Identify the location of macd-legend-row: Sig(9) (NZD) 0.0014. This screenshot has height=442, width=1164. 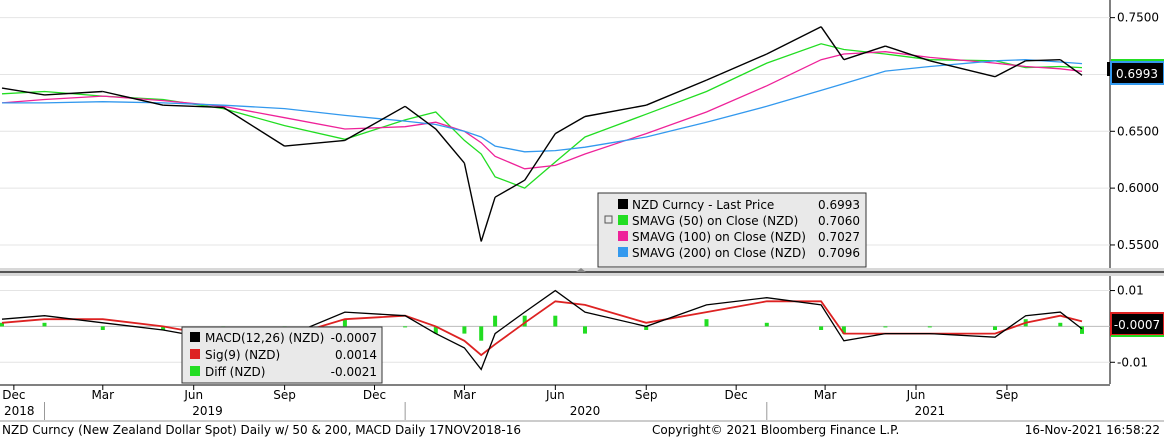
(283, 355).